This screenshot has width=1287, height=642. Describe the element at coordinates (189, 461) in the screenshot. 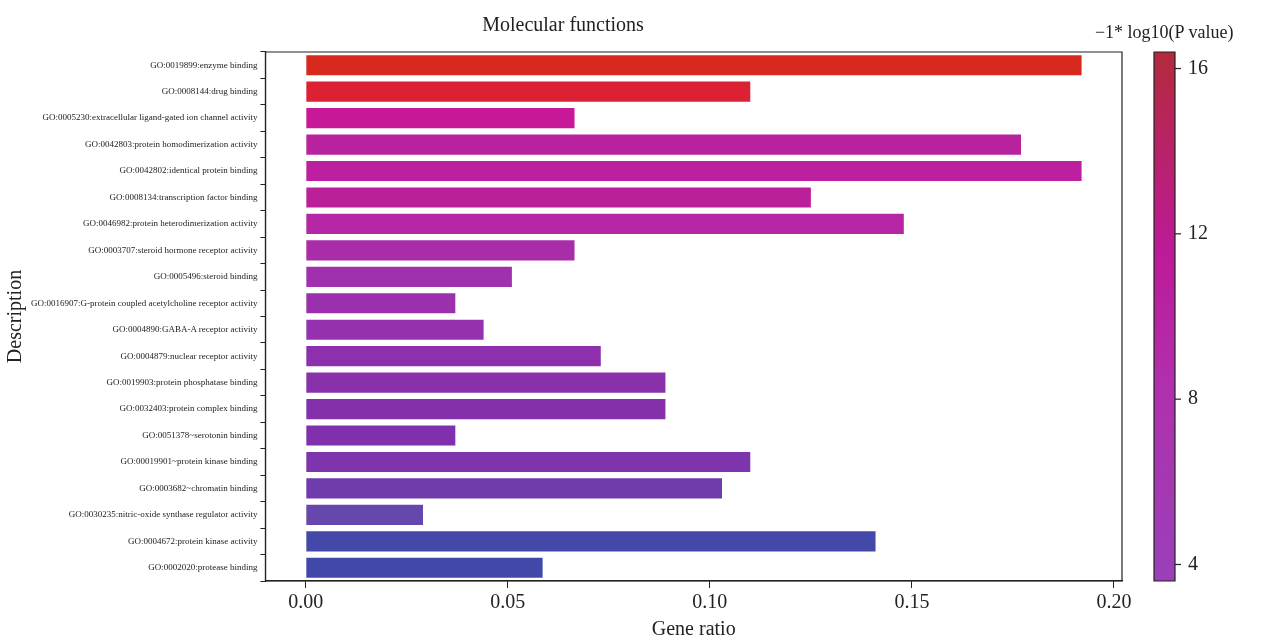

I see `y-tick-label: GO:00019901~protein kinase binding` at that location.